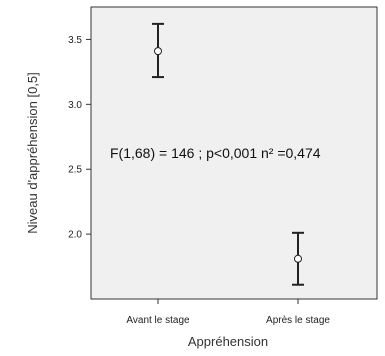 The image size is (385, 356). Describe the element at coordinates (158, 320) in the screenshot. I see `x-tick-label: Avant le stage` at that location.